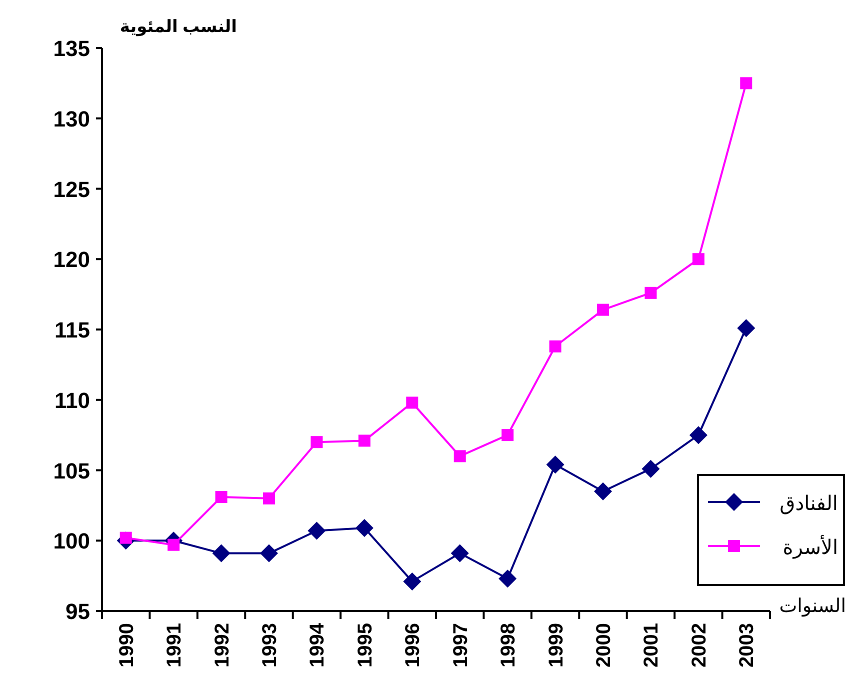  What do you see at coordinates (651, 645) in the screenshot?
I see `x-tick-label: 2001` at bounding box center [651, 645].